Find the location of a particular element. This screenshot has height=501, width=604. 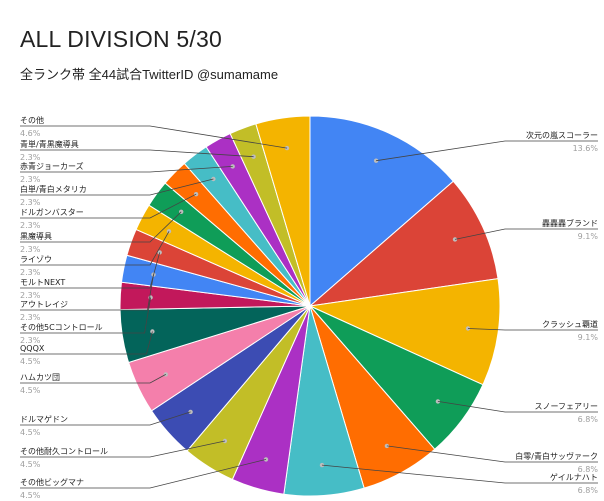

slice-label-name: 白単/青白メタリカ is located at coordinates (53, 189).